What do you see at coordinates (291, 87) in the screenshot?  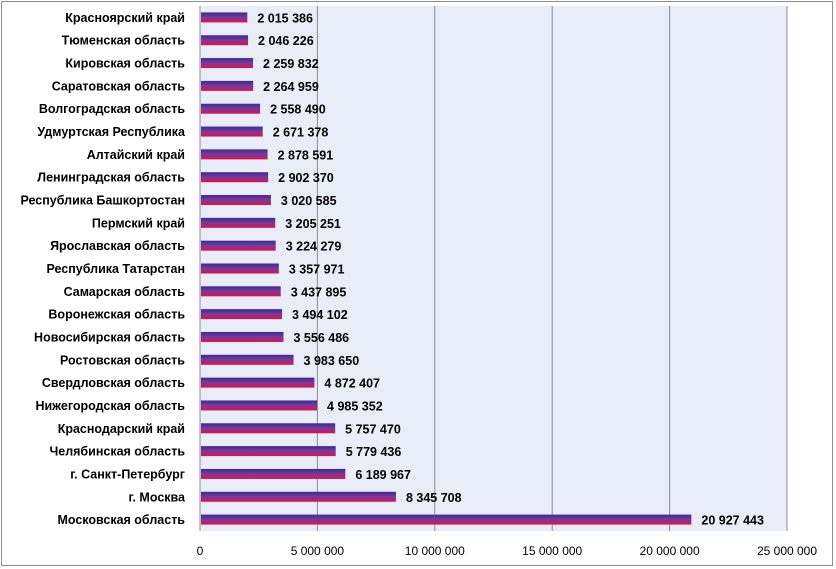 I see `data-label: 2 264 959` at bounding box center [291, 87].